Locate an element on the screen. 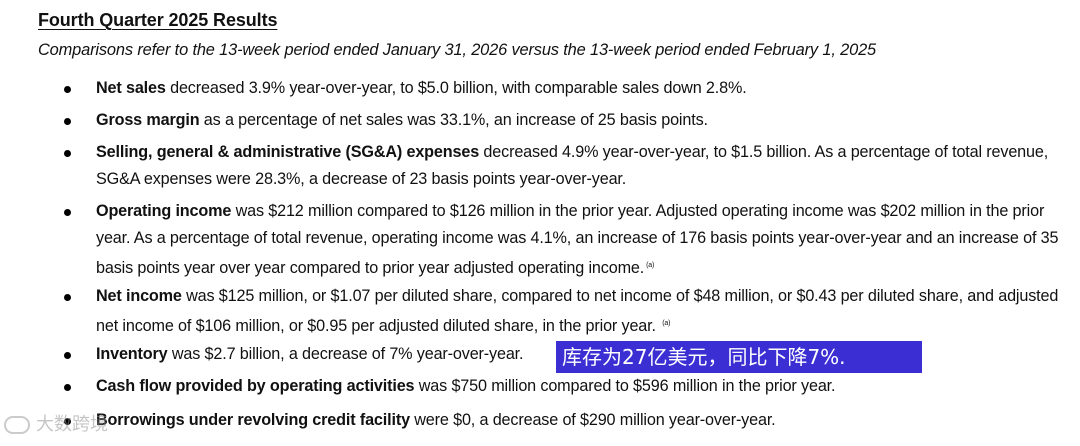  watermark: 大数跨境 is located at coordinates (56, 425).